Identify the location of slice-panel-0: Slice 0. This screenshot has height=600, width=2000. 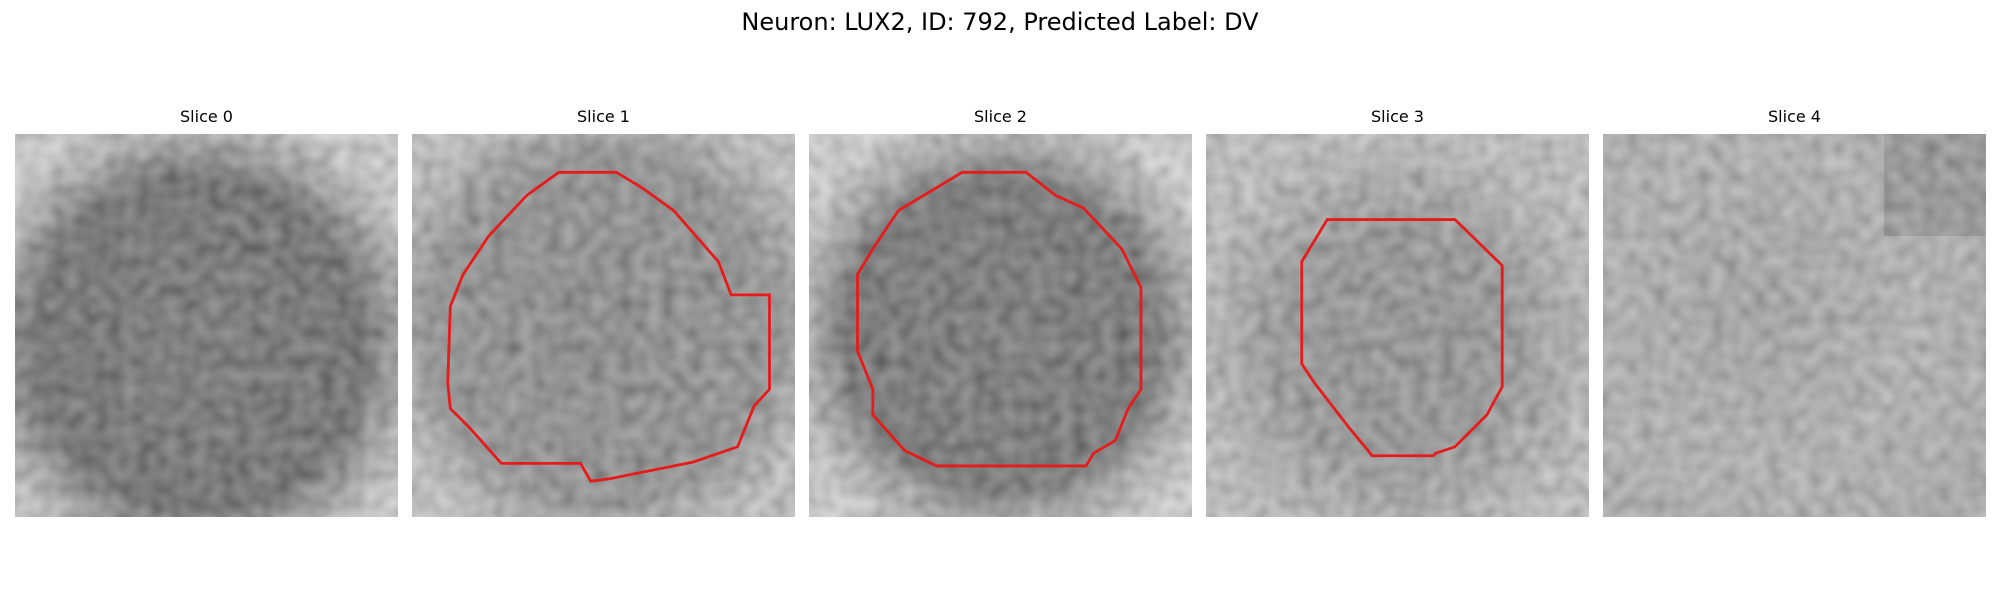
(206, 312).